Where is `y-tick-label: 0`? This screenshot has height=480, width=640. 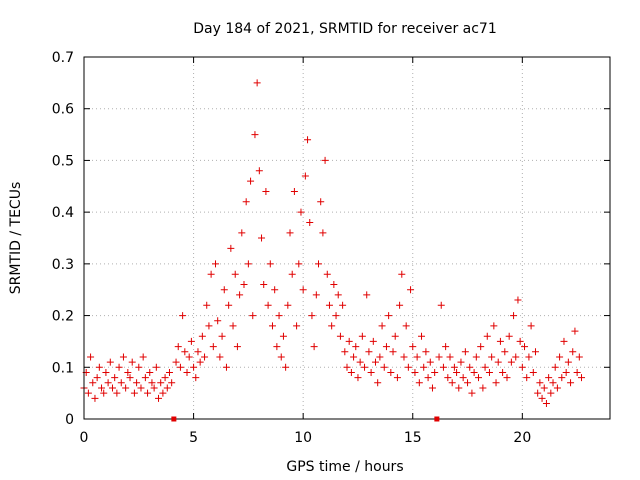
y-tick-label: 0 is located at coordinates (69, 420).